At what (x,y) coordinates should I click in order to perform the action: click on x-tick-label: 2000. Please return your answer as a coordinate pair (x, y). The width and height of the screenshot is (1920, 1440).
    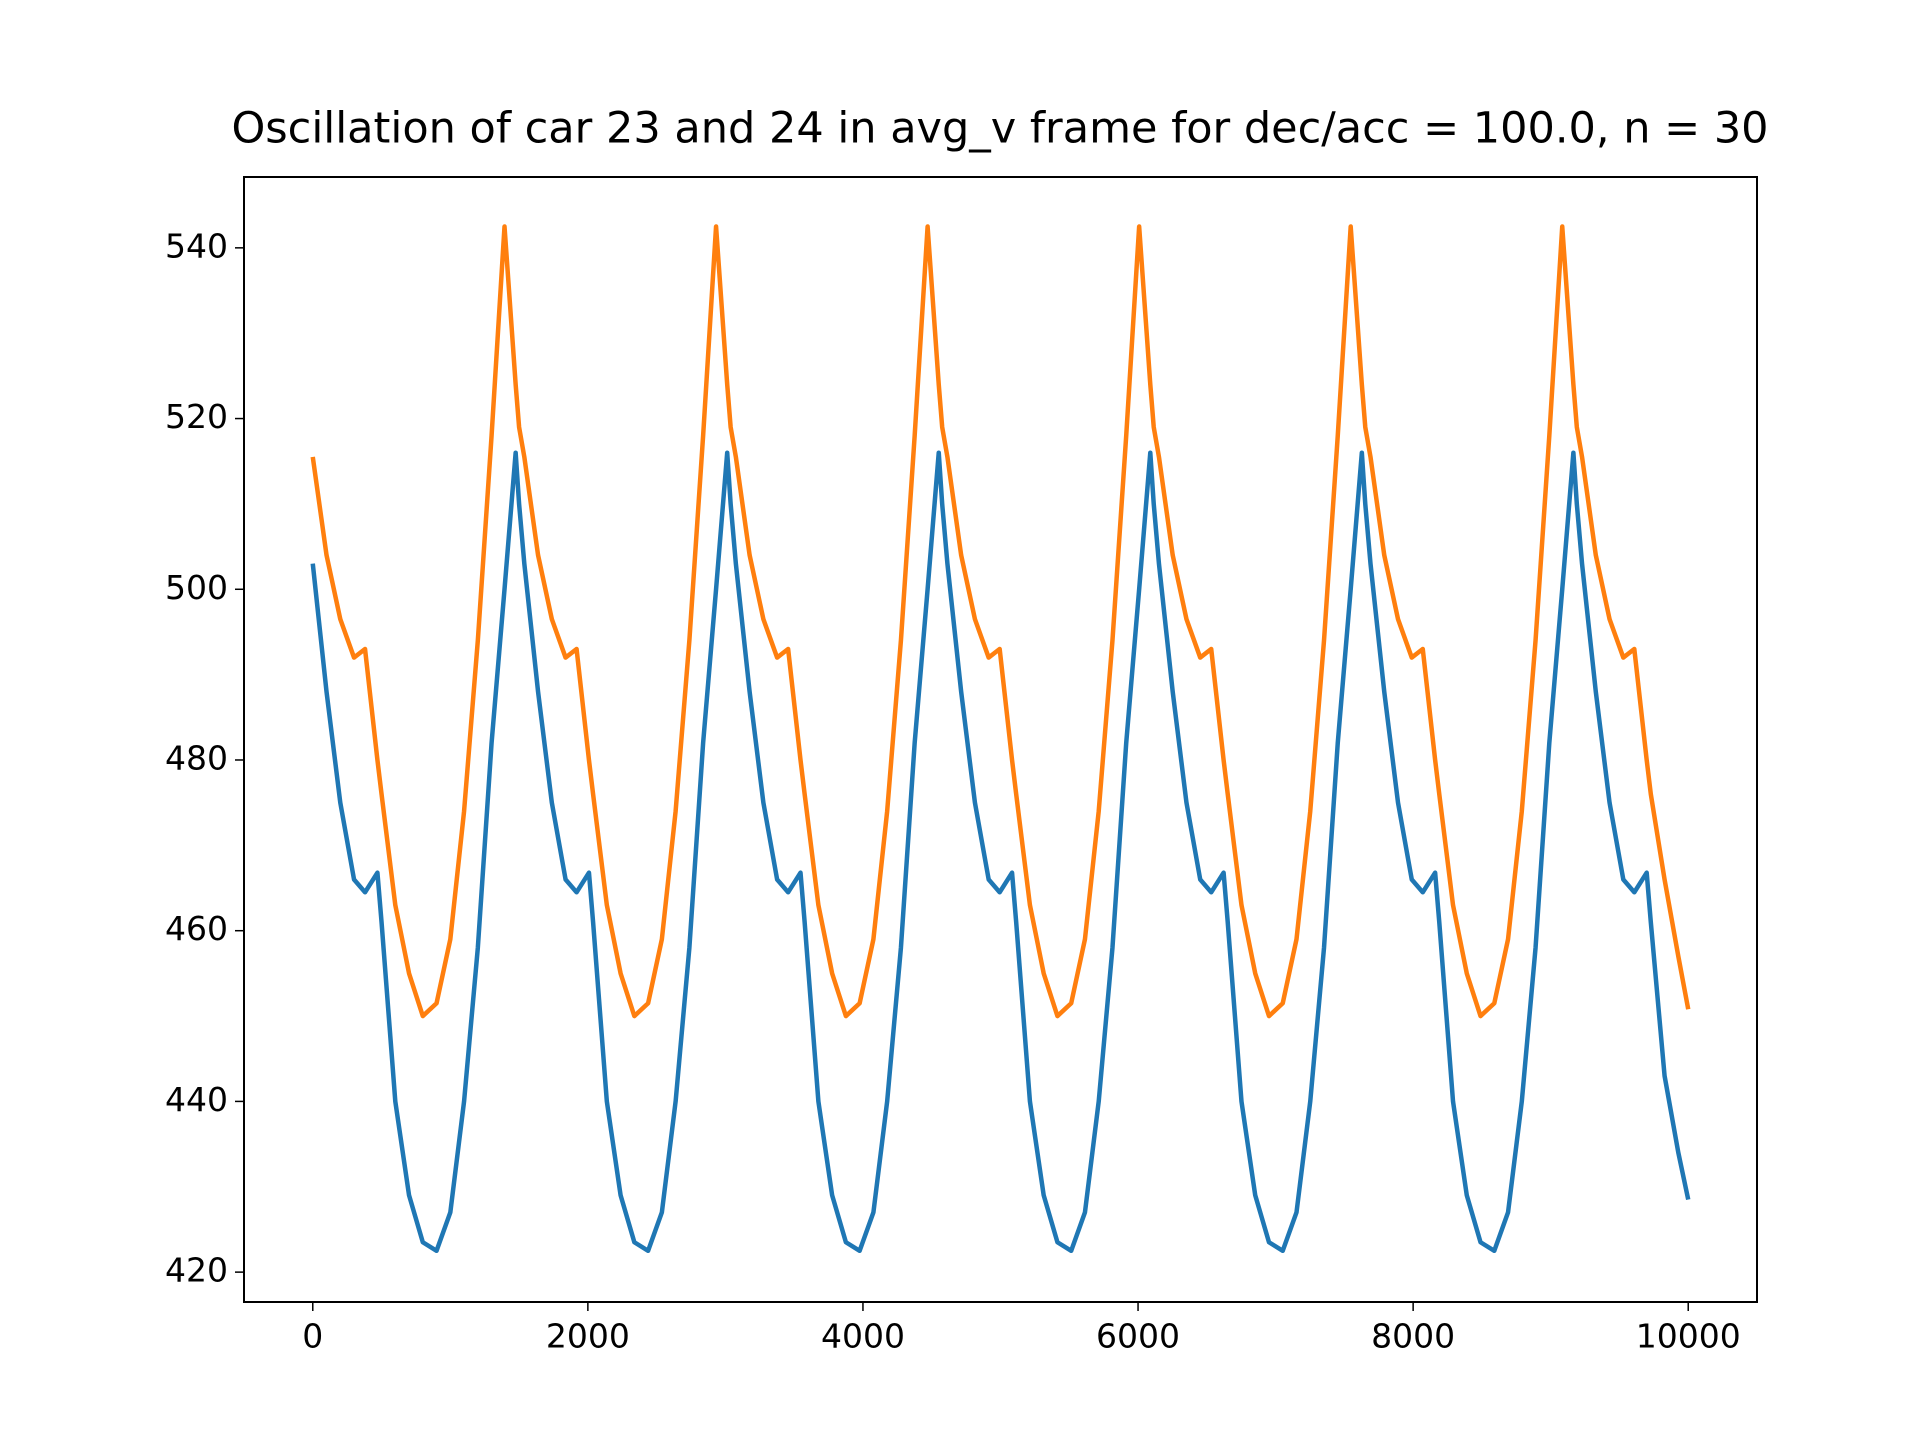
    Looking at the image, I should click on (588, 1336).